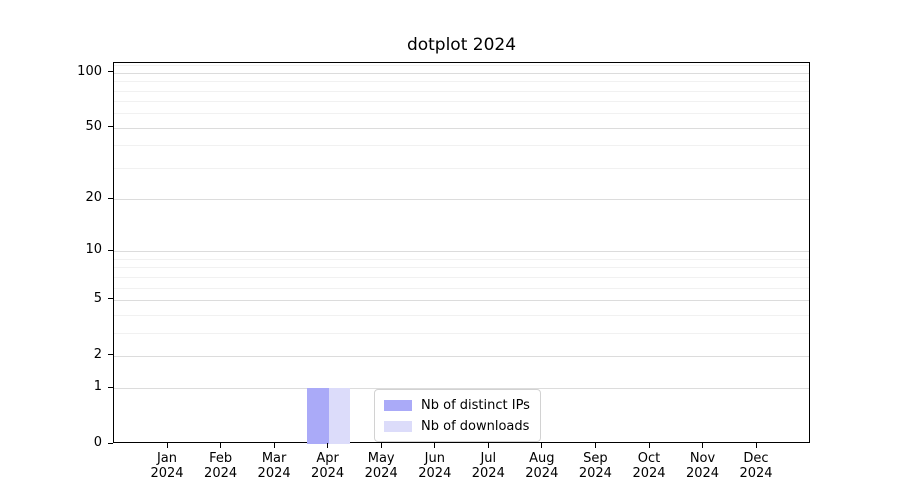 The height and width of the screenshot is (500, 900). I want to click on y-tick-label: 10, so click(93, 250).